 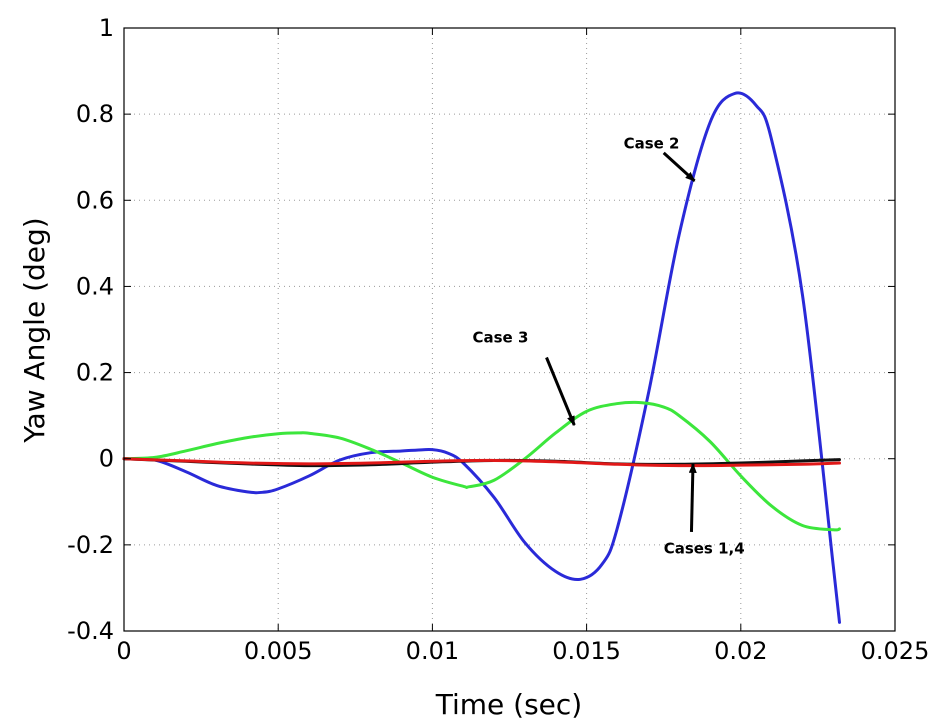 What do you see at coordinates (95, 373) in the screenshot?
I see `y-tick-label: 0.2` at bounding box center [95, 373].